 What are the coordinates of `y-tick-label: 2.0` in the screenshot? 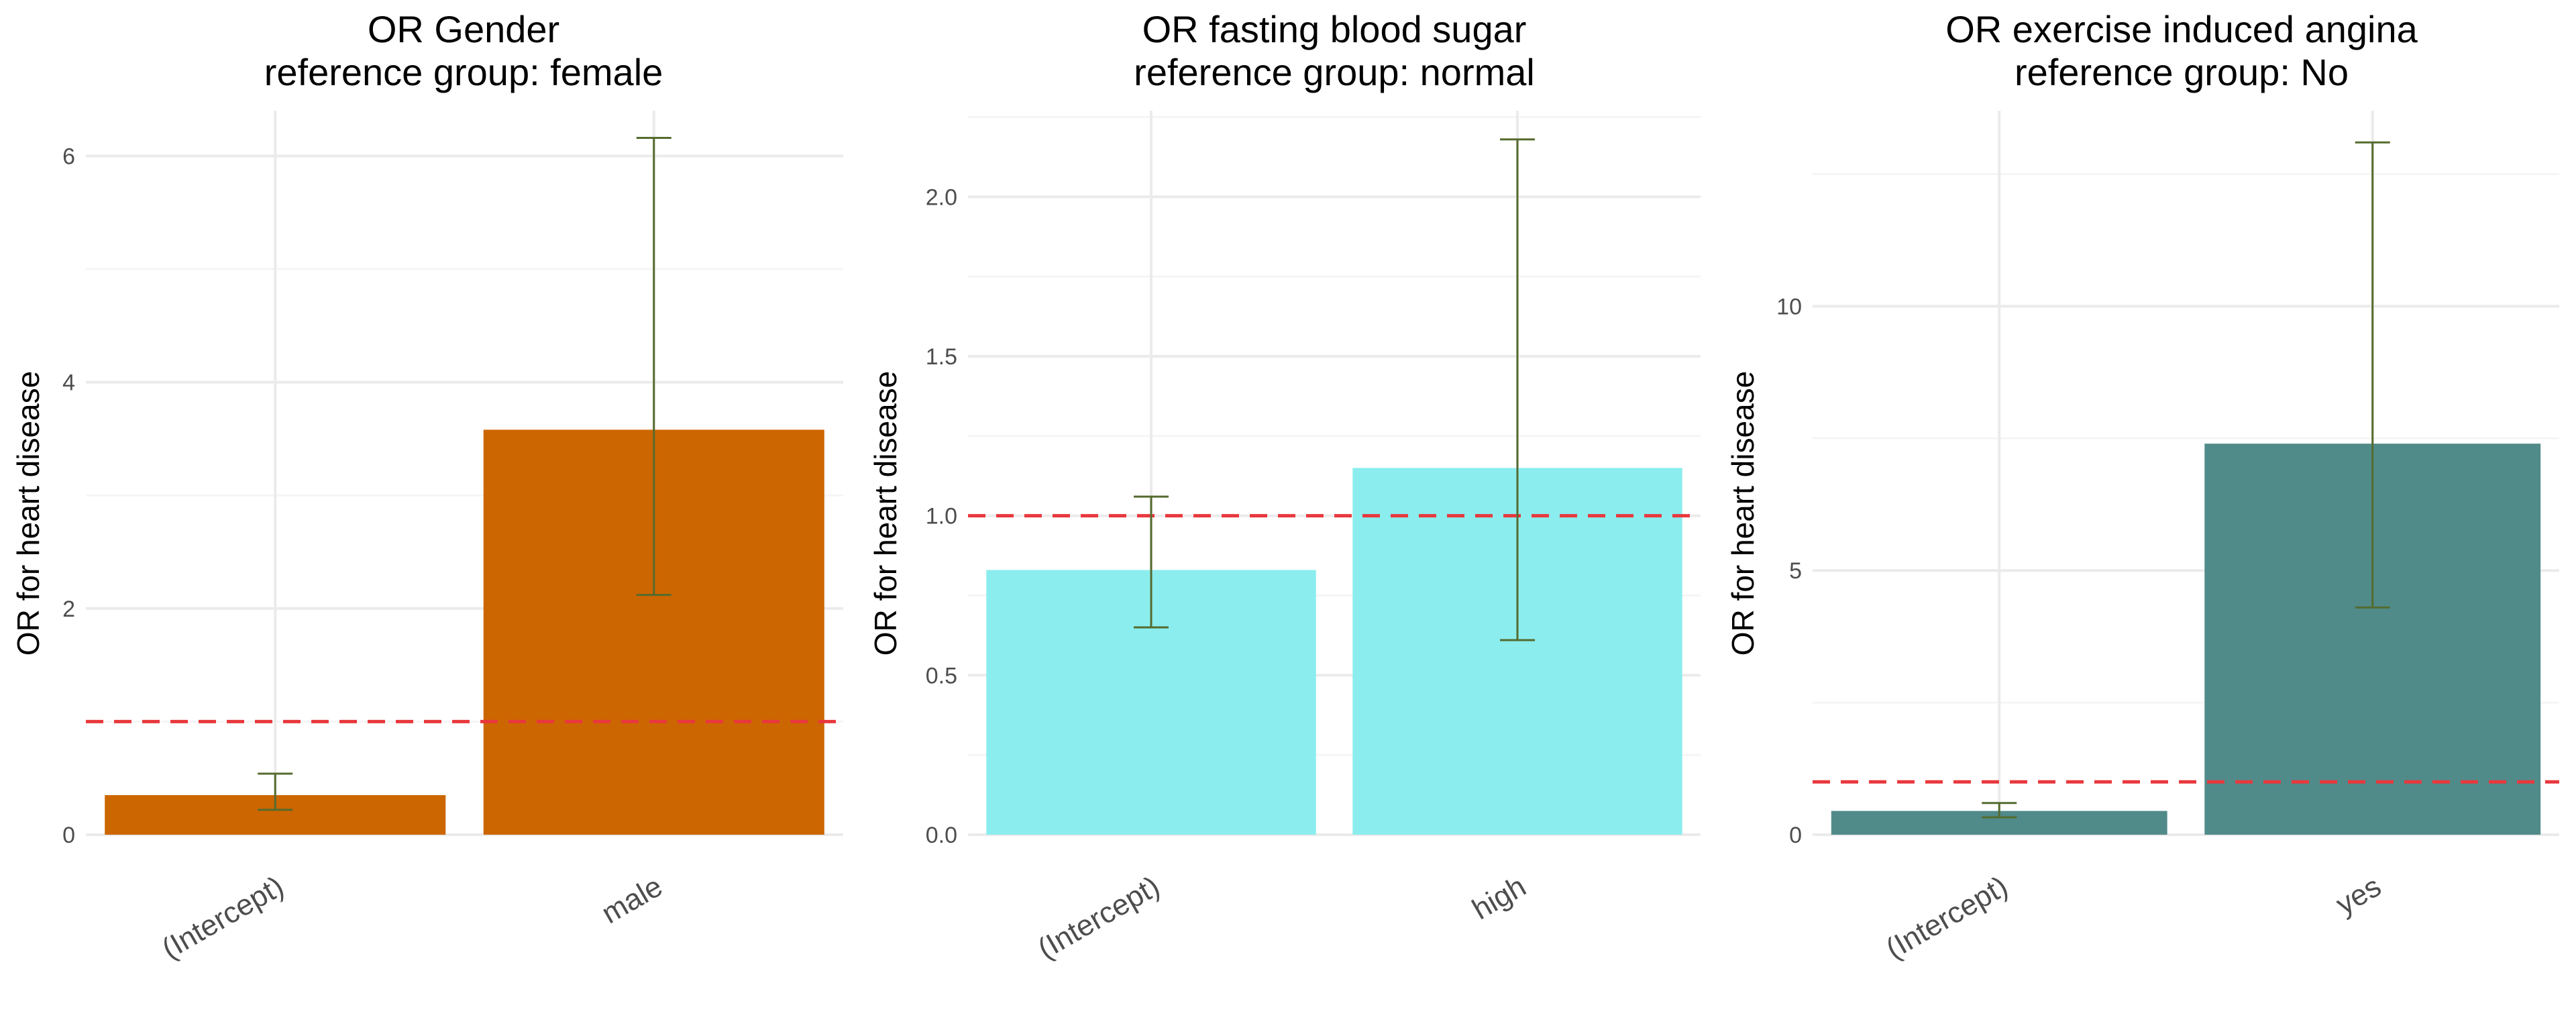 It's located at (941, 197).